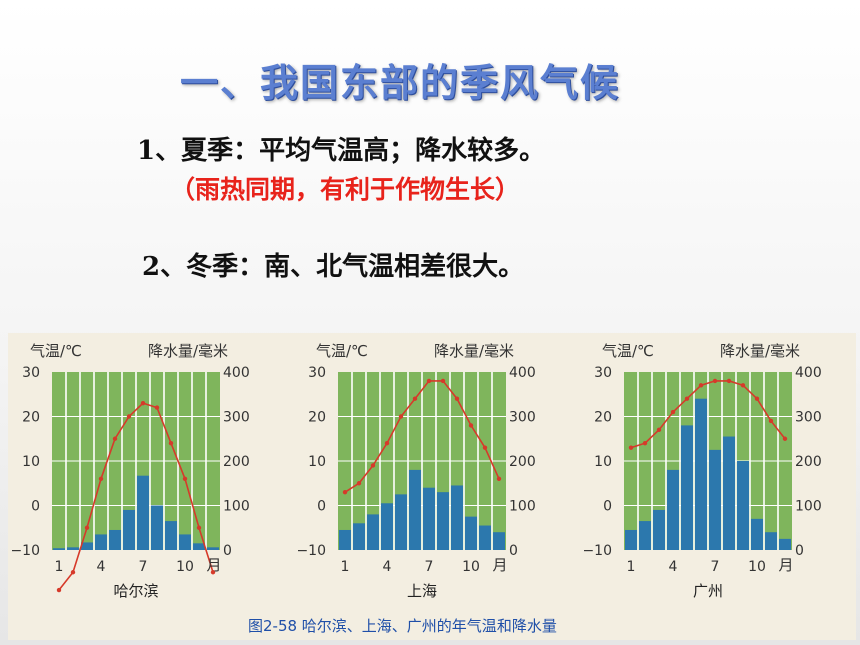 The image size is (860, 645). I want to click on page-title: 一、我国东部的季风气候, so click(399, 83).